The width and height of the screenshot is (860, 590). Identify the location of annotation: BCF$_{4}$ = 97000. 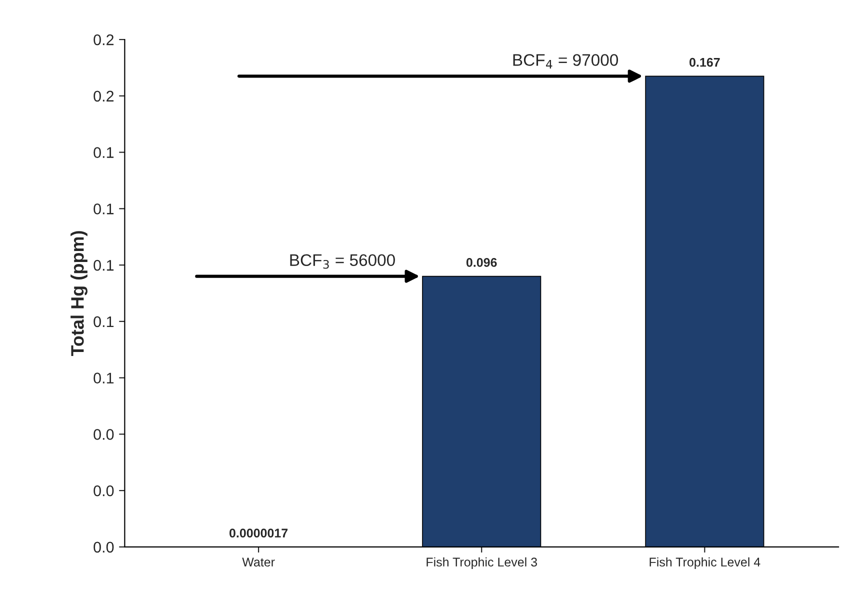
(565, 61).